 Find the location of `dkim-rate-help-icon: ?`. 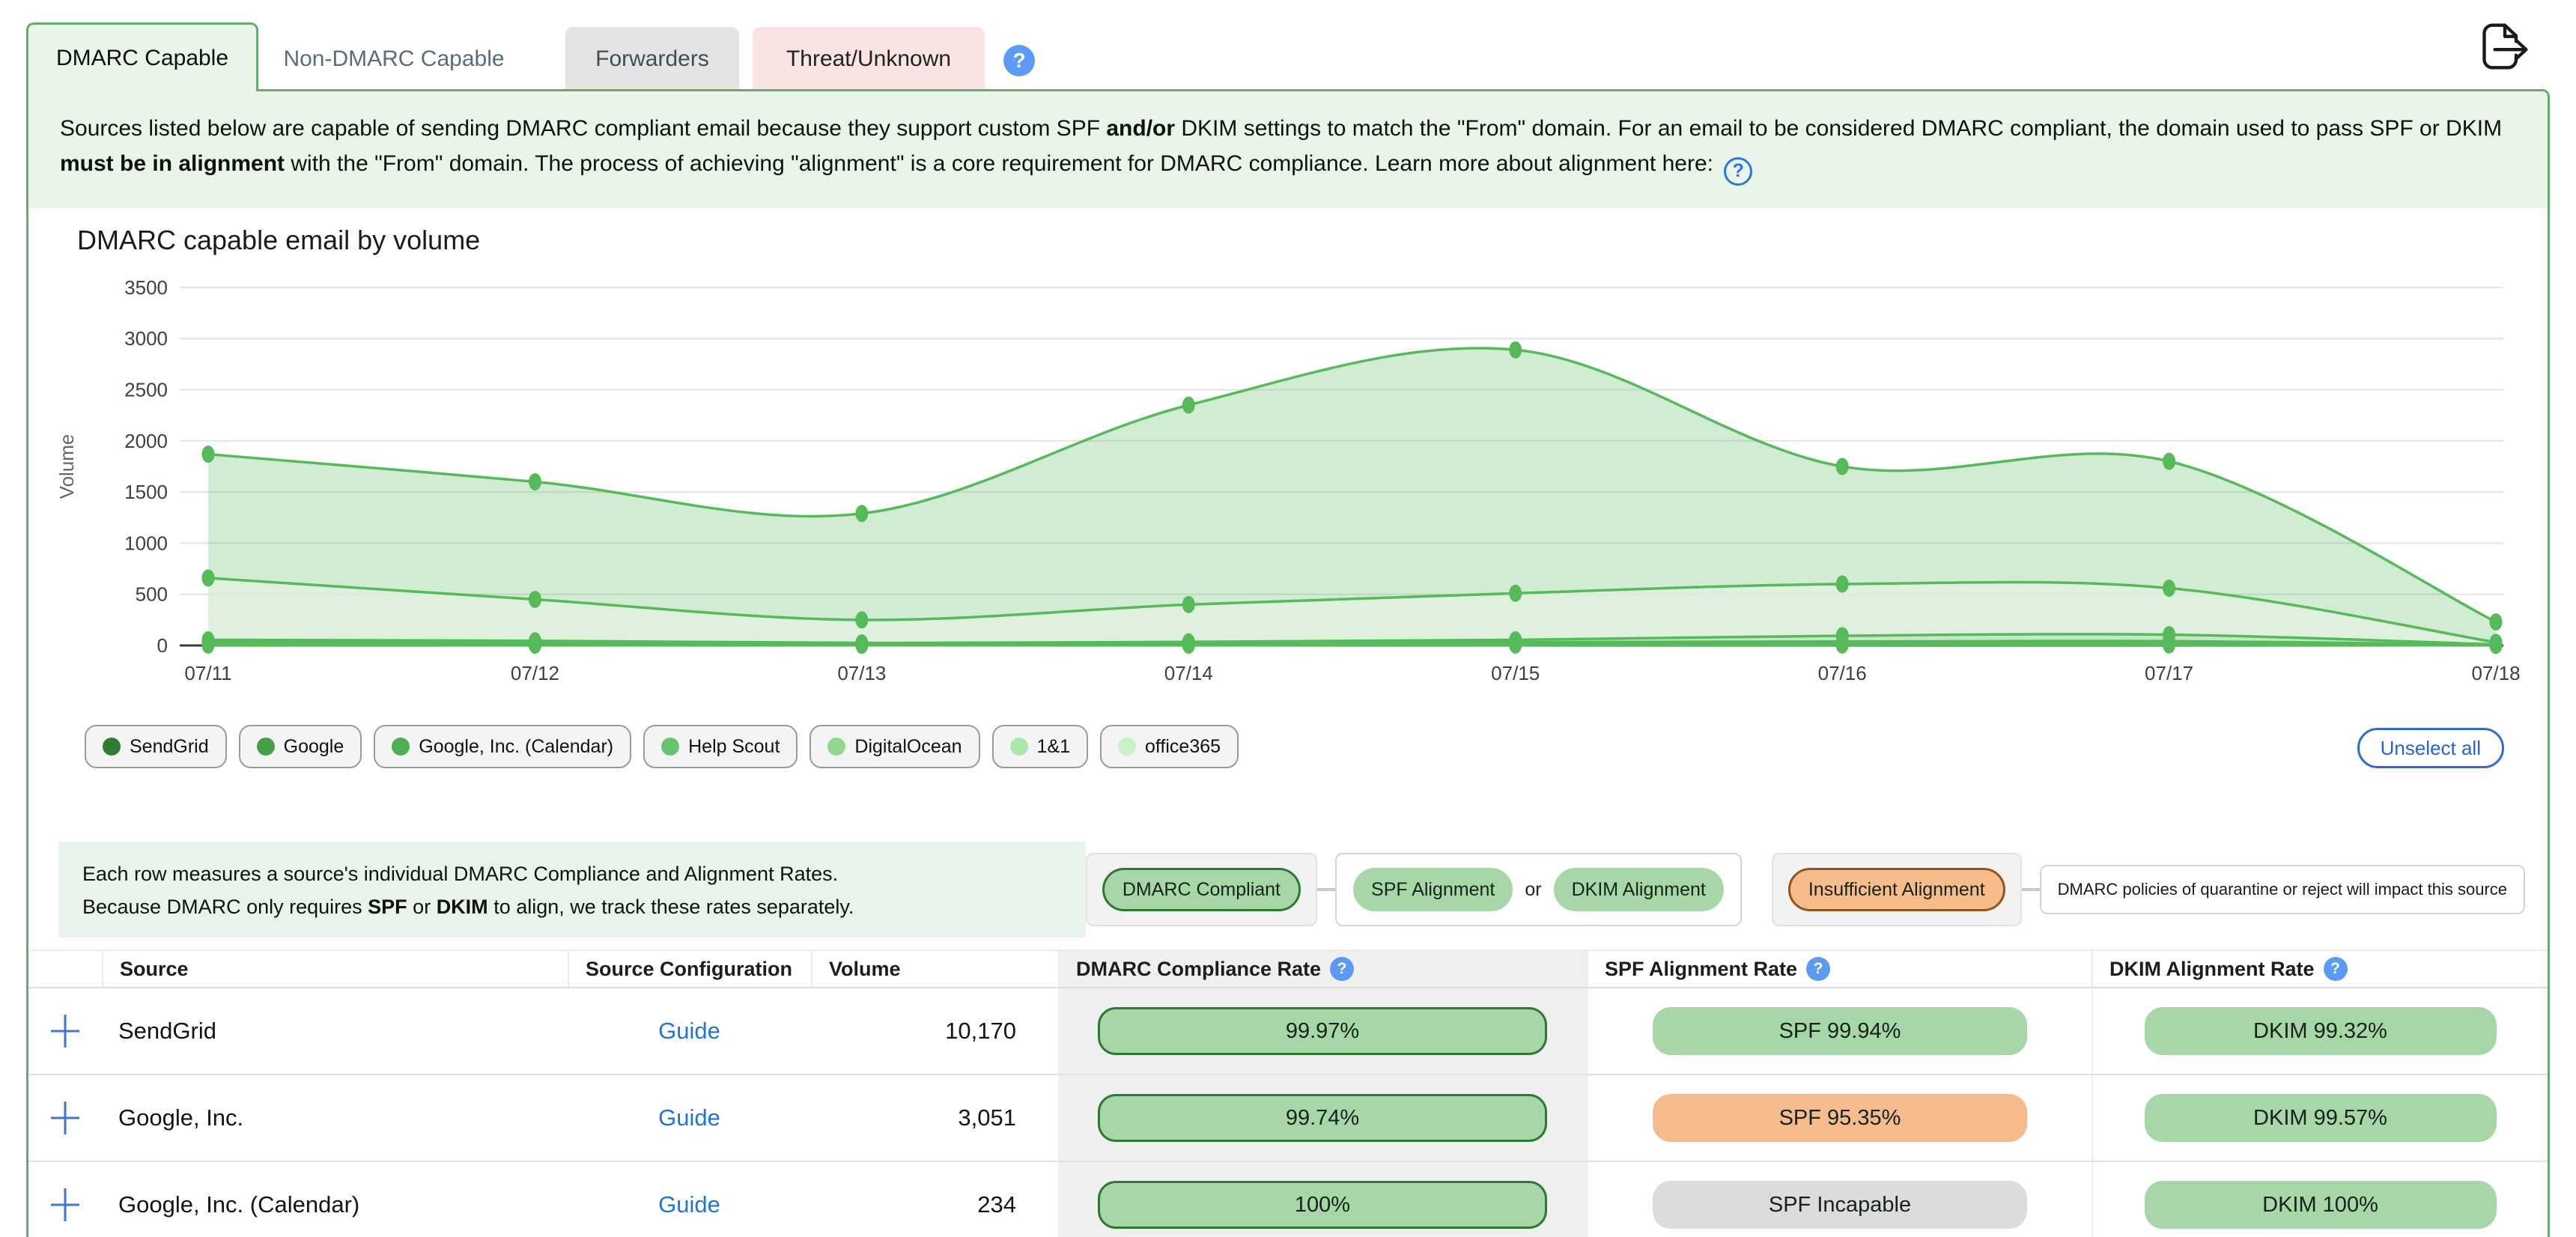

dkim-rate-help-icon: ? is located at coordinates (2335, 969).